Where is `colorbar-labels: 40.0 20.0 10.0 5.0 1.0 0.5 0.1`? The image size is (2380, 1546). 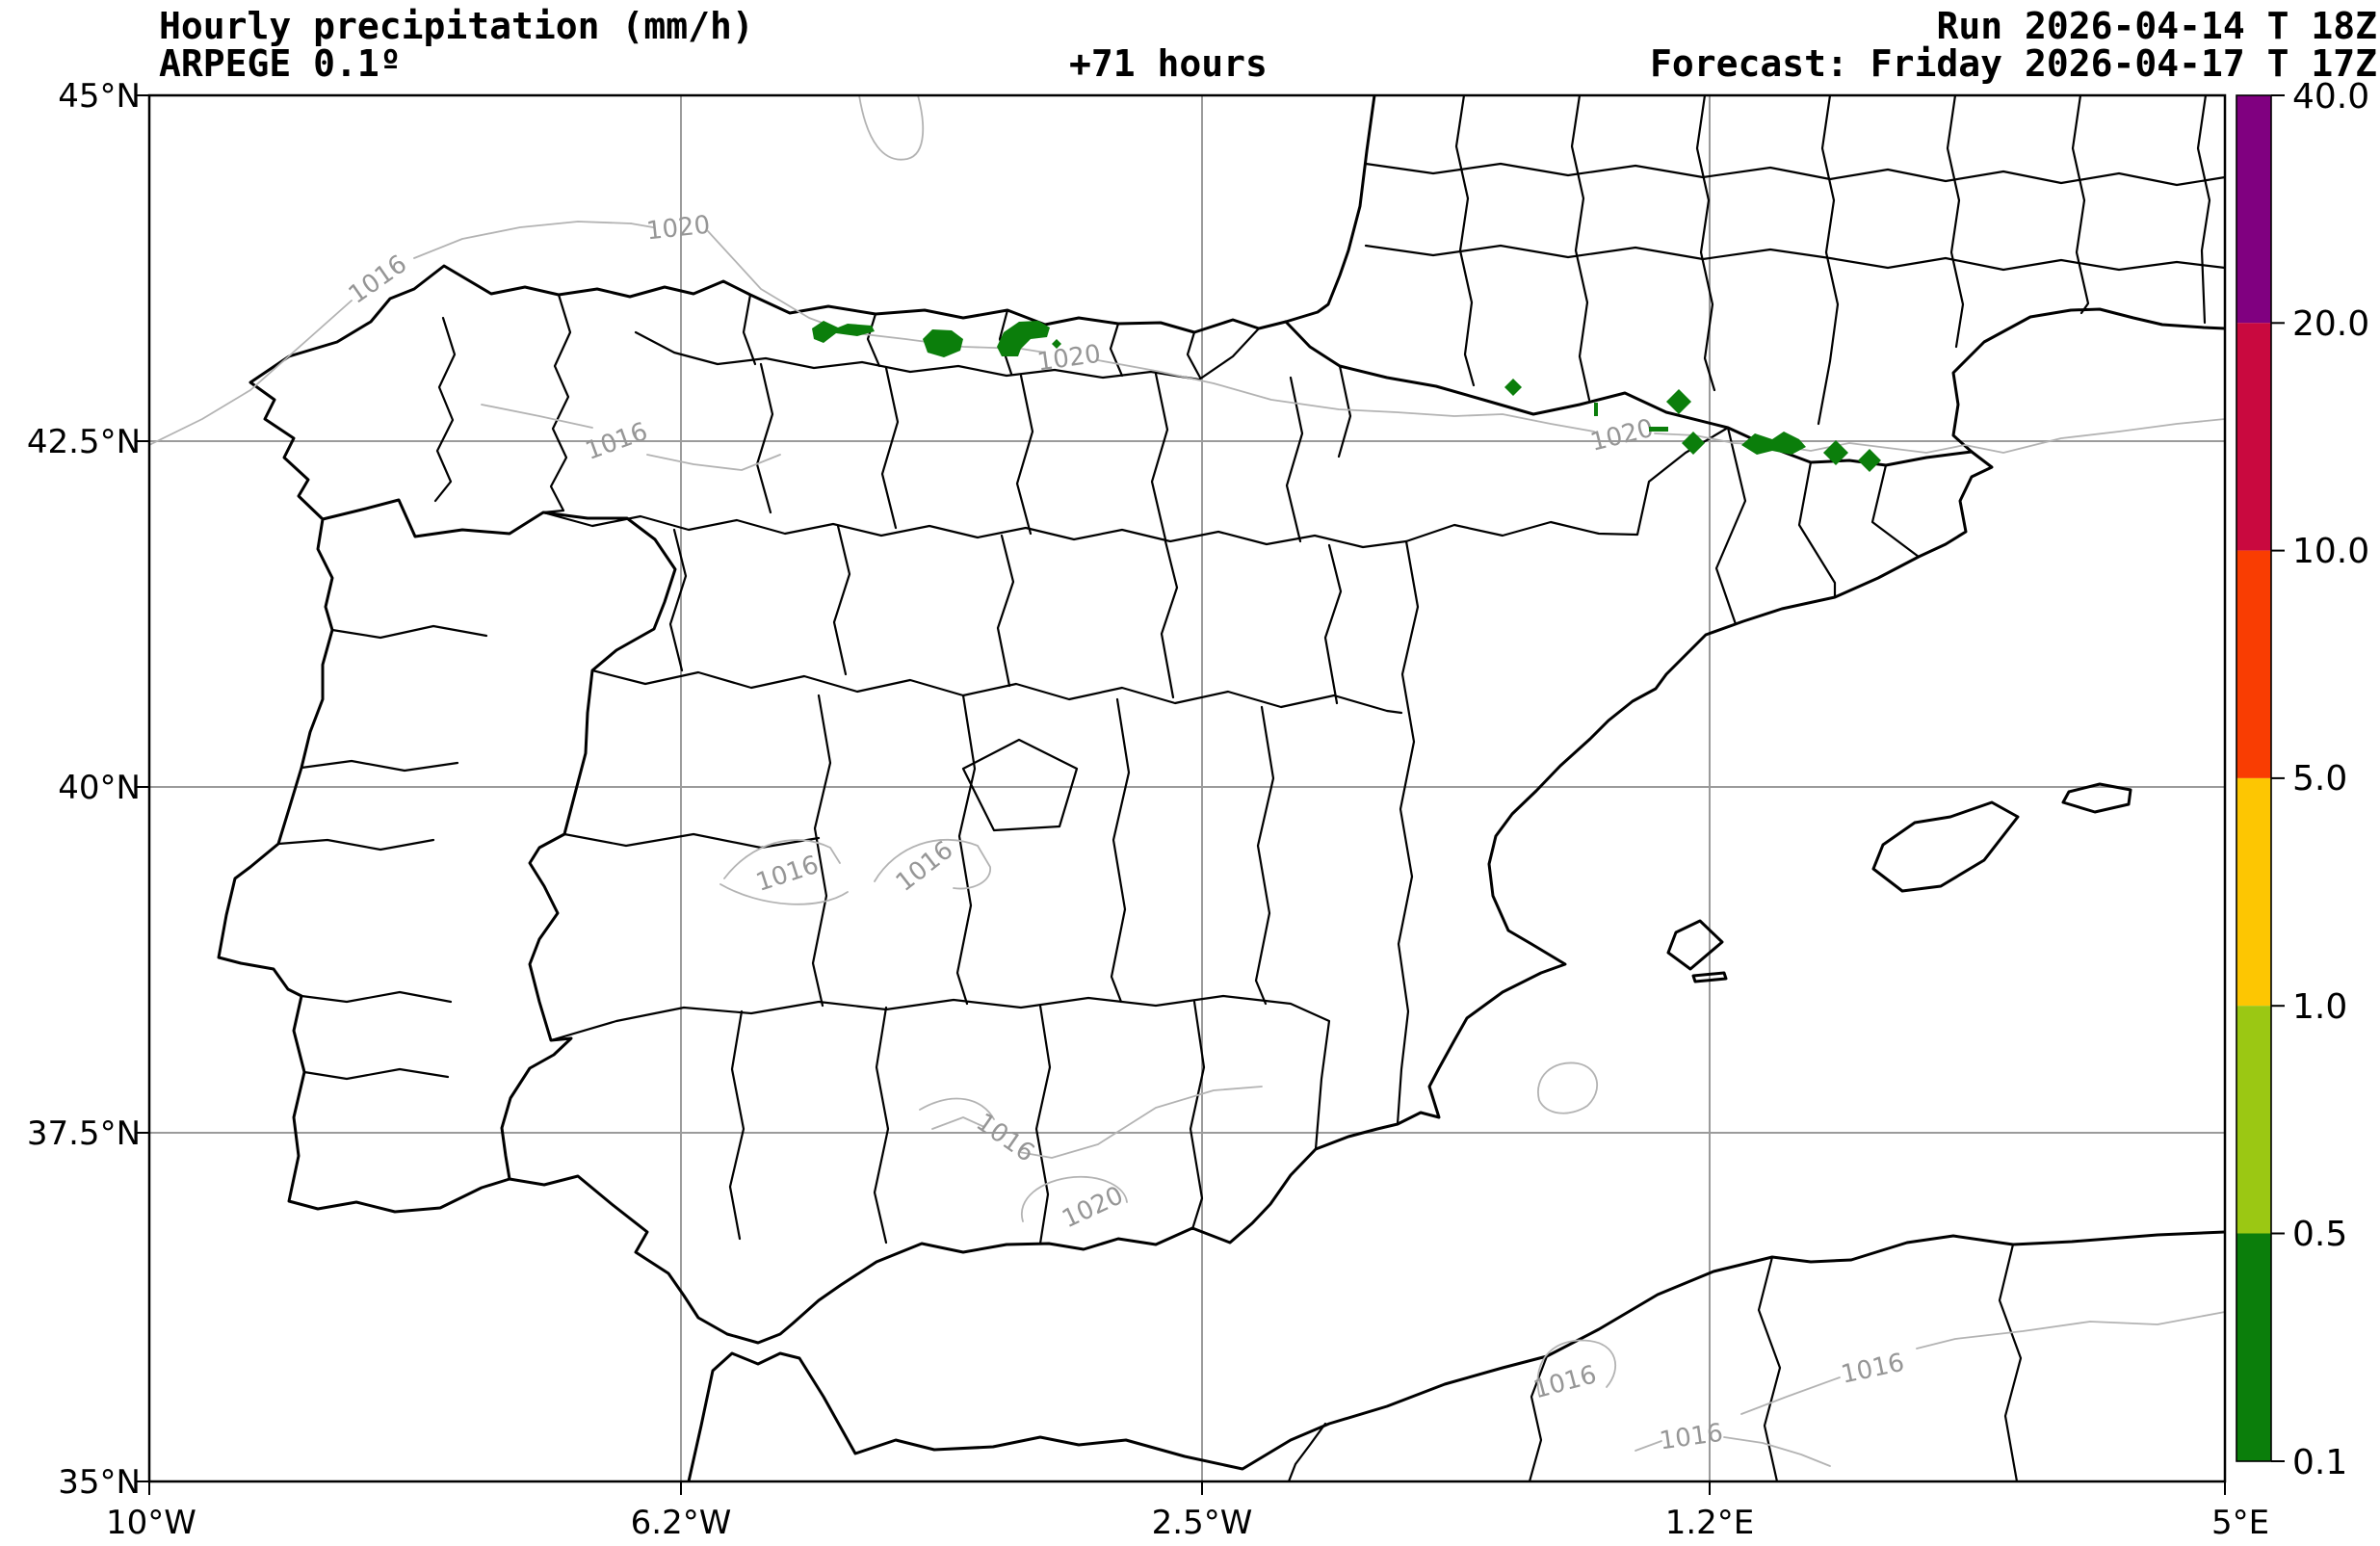 colorbar-labels: 40.0 20.0 10.0 5.0 1.0 0.5 0.1 is located at coordinates (2330, 779).